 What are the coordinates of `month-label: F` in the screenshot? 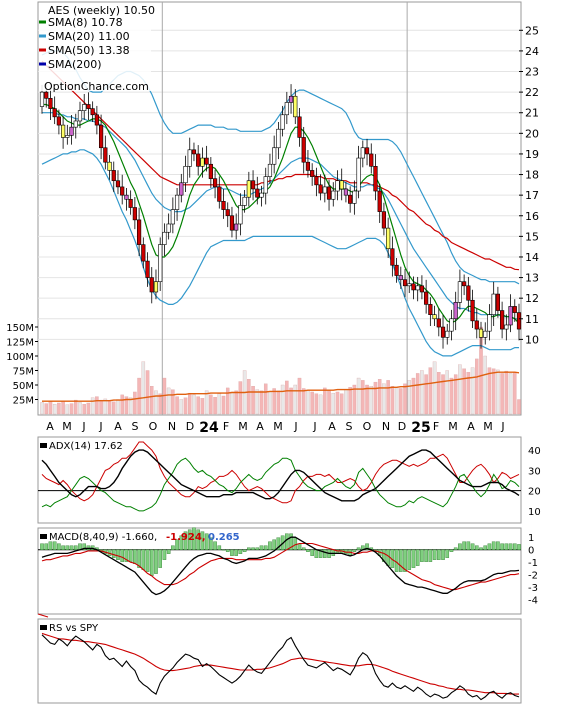 It's located at (226, 426).